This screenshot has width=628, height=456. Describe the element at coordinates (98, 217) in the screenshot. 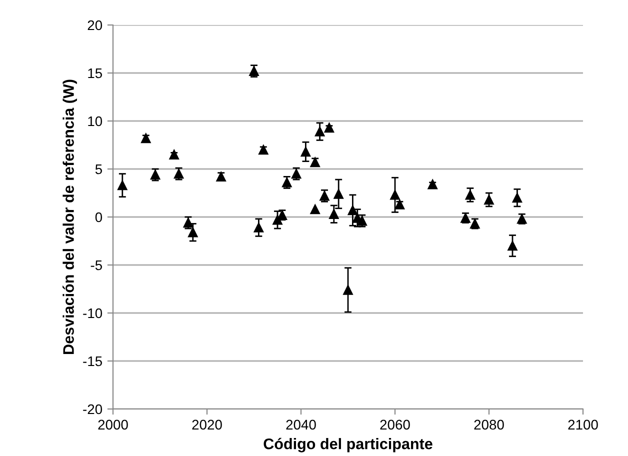

I see `y-tick-label: 0` at that location.